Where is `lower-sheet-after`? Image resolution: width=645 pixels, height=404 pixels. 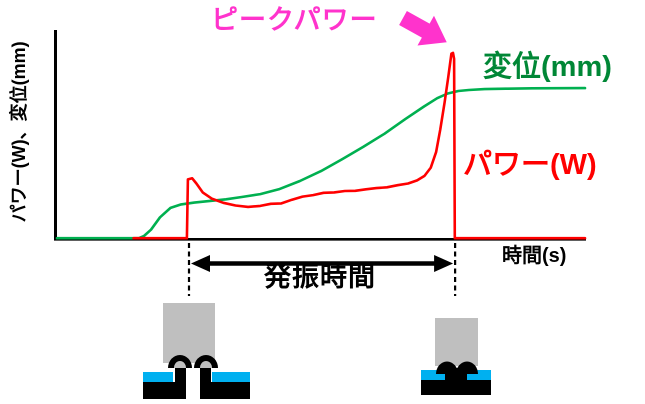 lower-sheet-after is located at coordinates (456, 387).